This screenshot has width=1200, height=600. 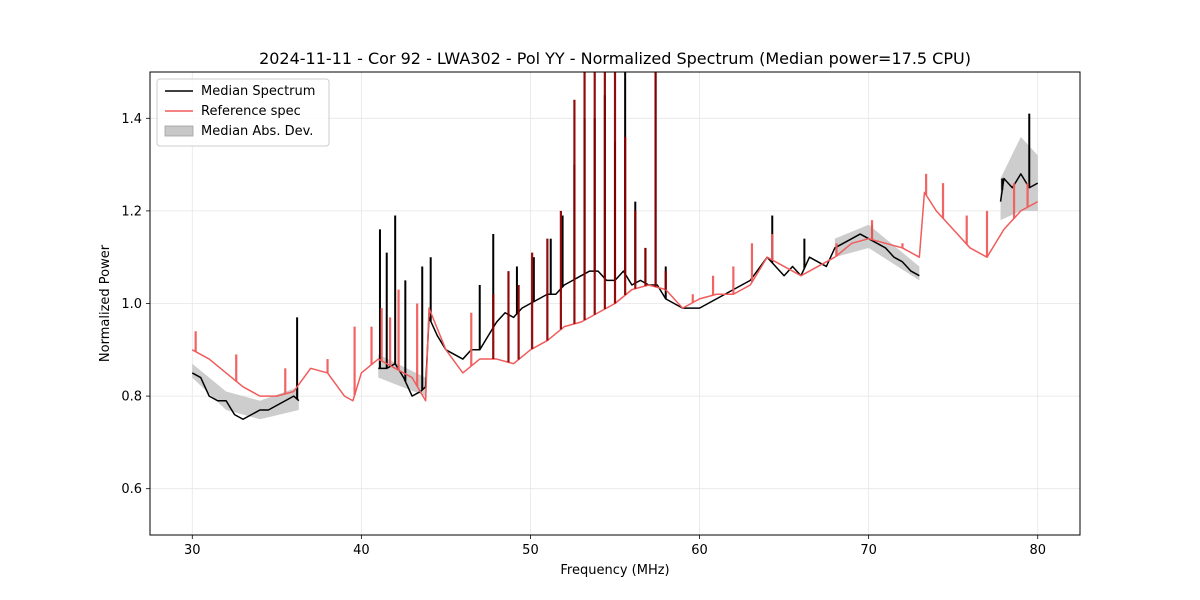 I want to click on x-tick-label: 50, so click(x=530, y=550).